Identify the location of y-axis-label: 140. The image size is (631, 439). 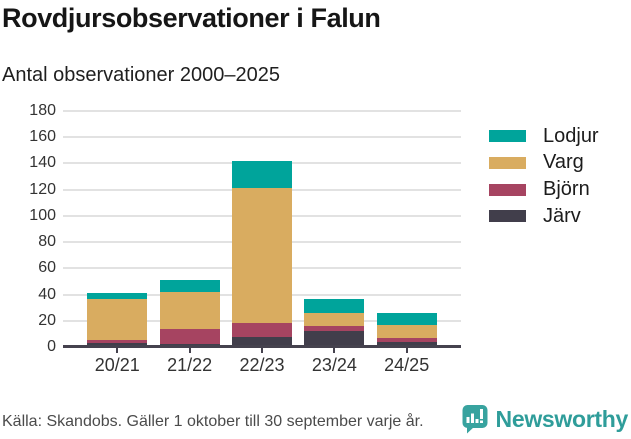
(42, 163).